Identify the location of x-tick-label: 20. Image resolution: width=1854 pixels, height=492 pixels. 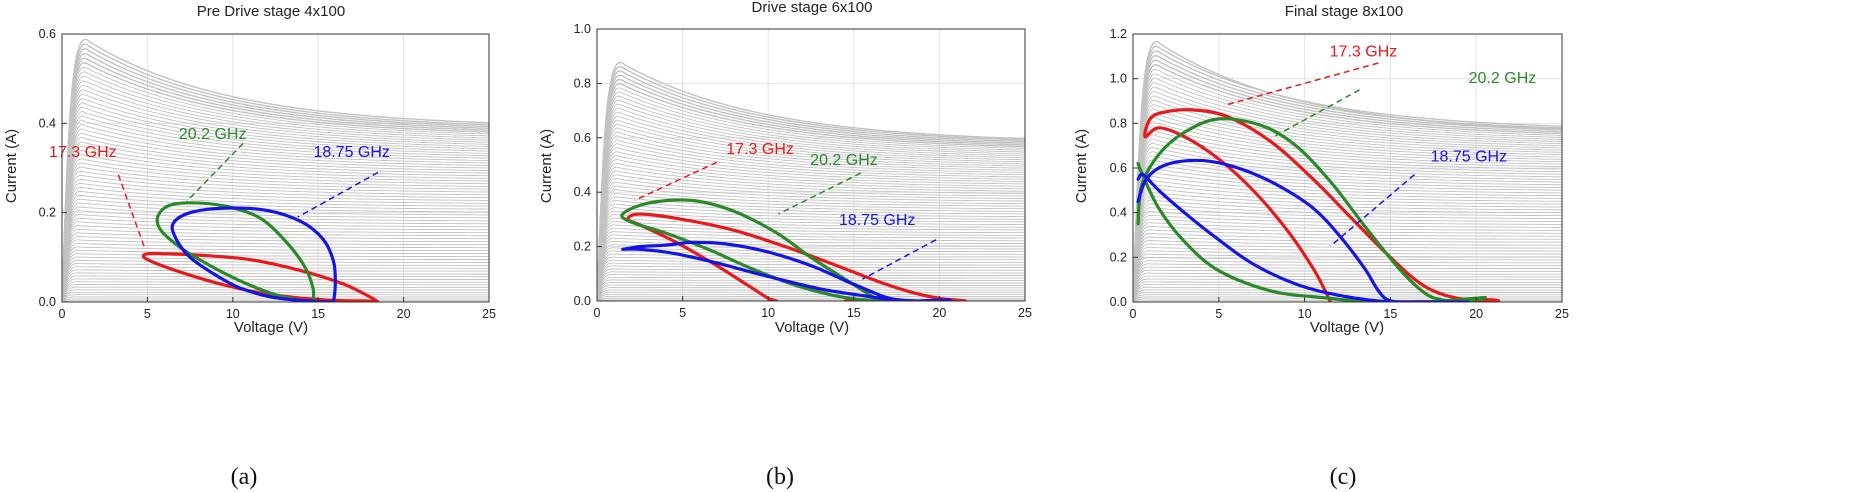
(939, 313).